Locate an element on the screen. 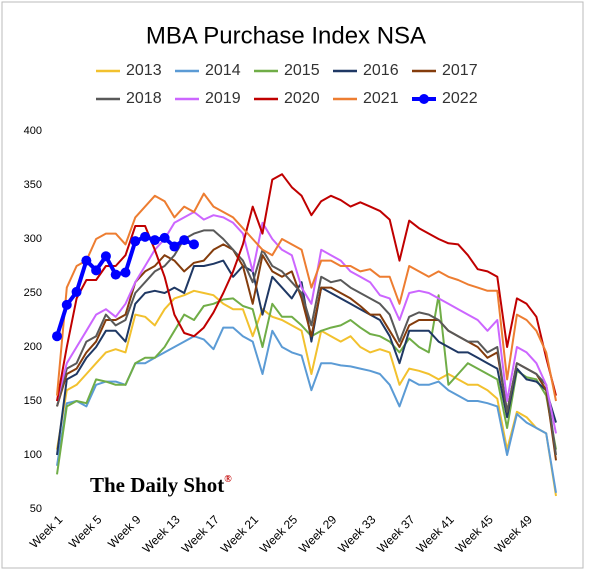 Image resolution: width=591 pixels, height=576 pixels. annotation-mark: ® is located at coordinates (228, 479).